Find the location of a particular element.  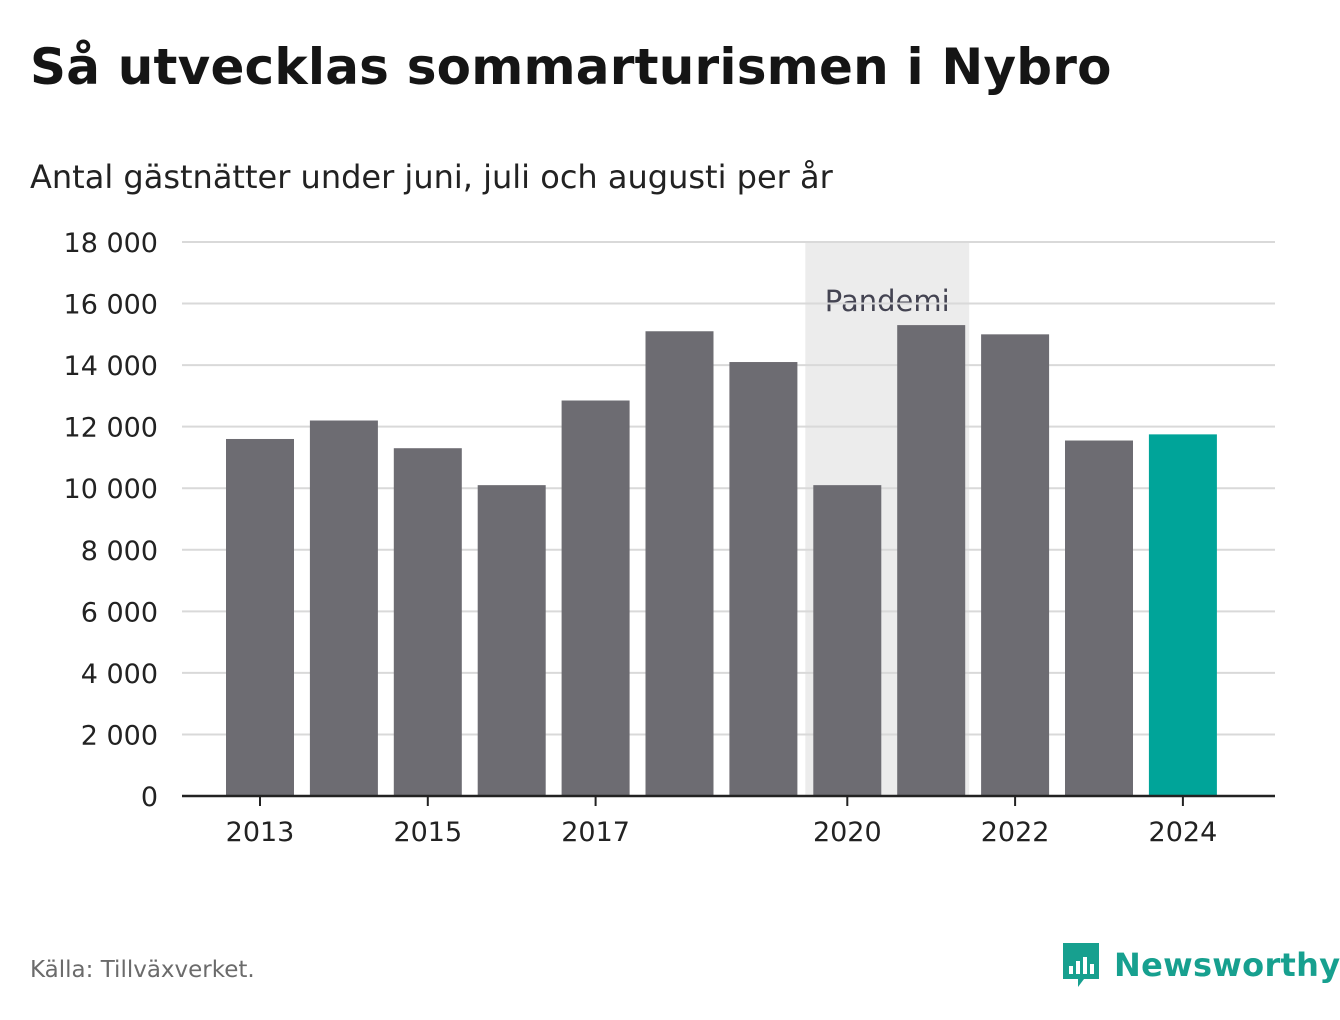

y-tick-label: 6 000 is located at coordinates (119, 612).